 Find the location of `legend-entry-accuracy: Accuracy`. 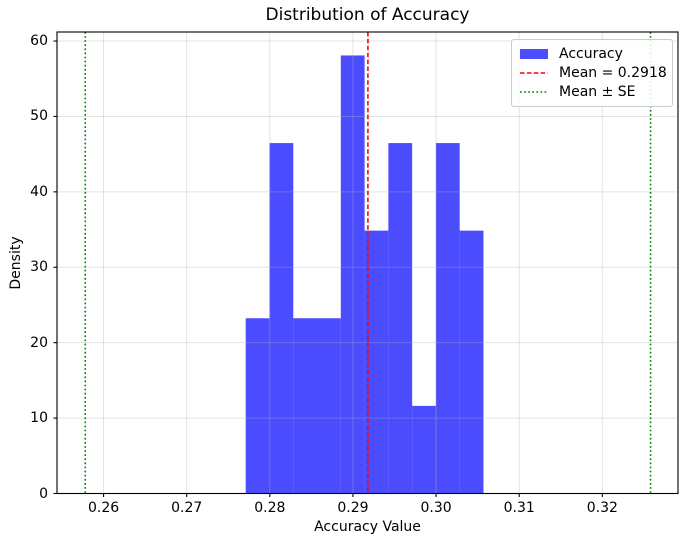

legend-entry-accuracy: Accuracy is located at coordinates (592, 54).